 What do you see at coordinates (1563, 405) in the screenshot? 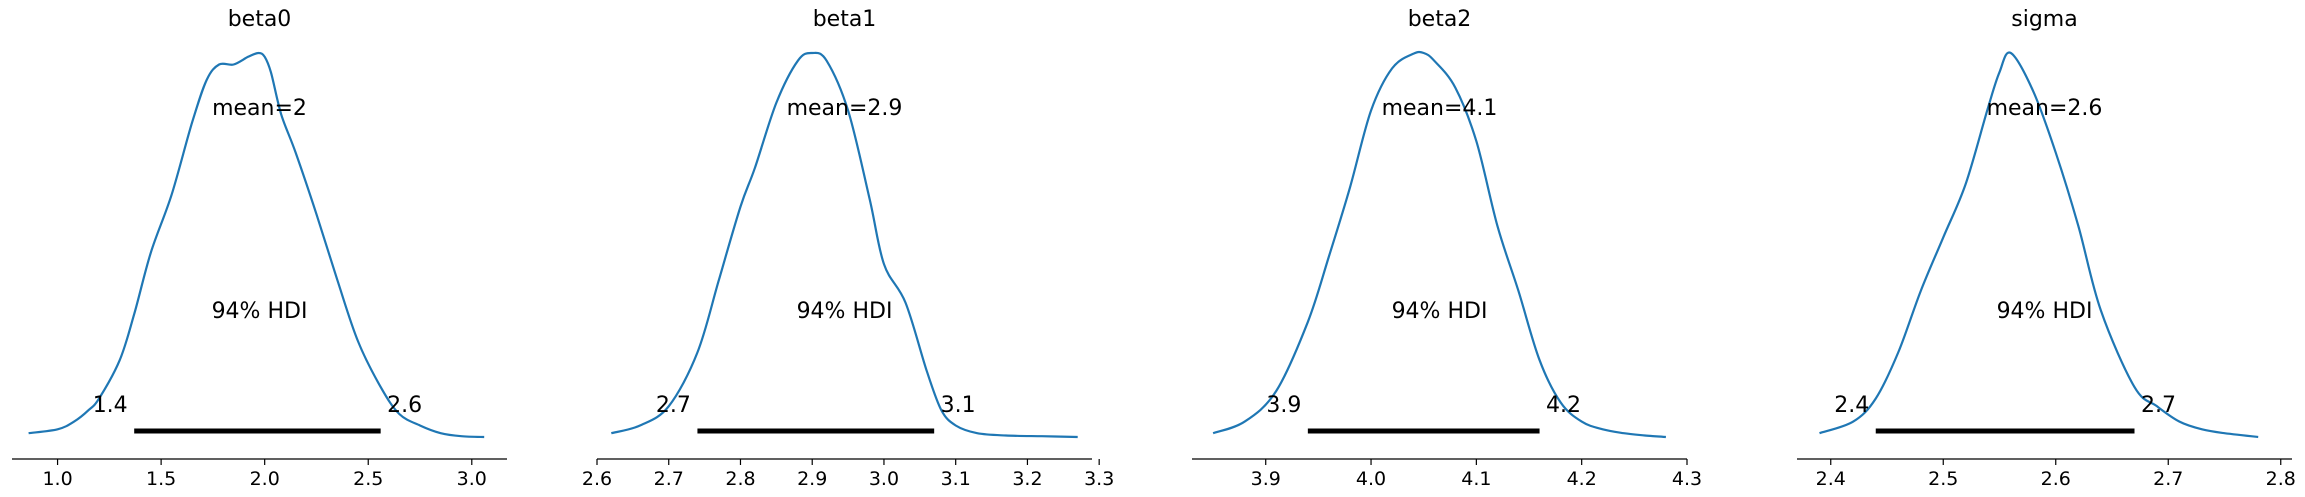
I see `hdi-high-label: 4.2` at bounding box center [1563, 405].